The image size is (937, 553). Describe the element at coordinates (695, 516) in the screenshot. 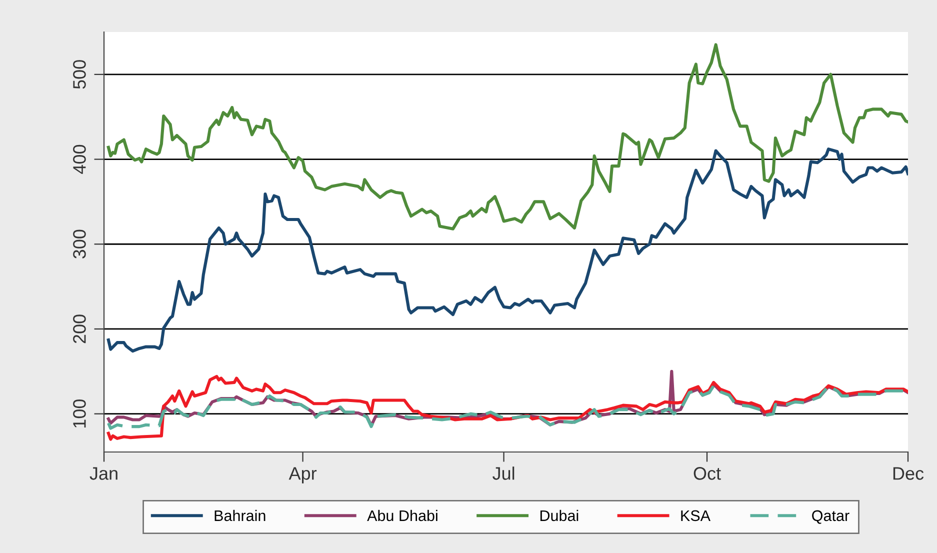

I see `legend-label: KSA` at that location.